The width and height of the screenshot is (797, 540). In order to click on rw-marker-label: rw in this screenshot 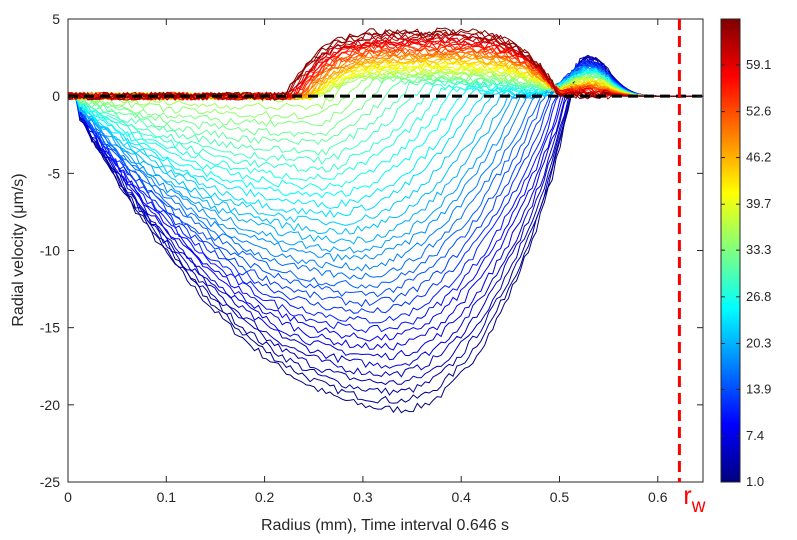, I will do `click(694, 499)`.